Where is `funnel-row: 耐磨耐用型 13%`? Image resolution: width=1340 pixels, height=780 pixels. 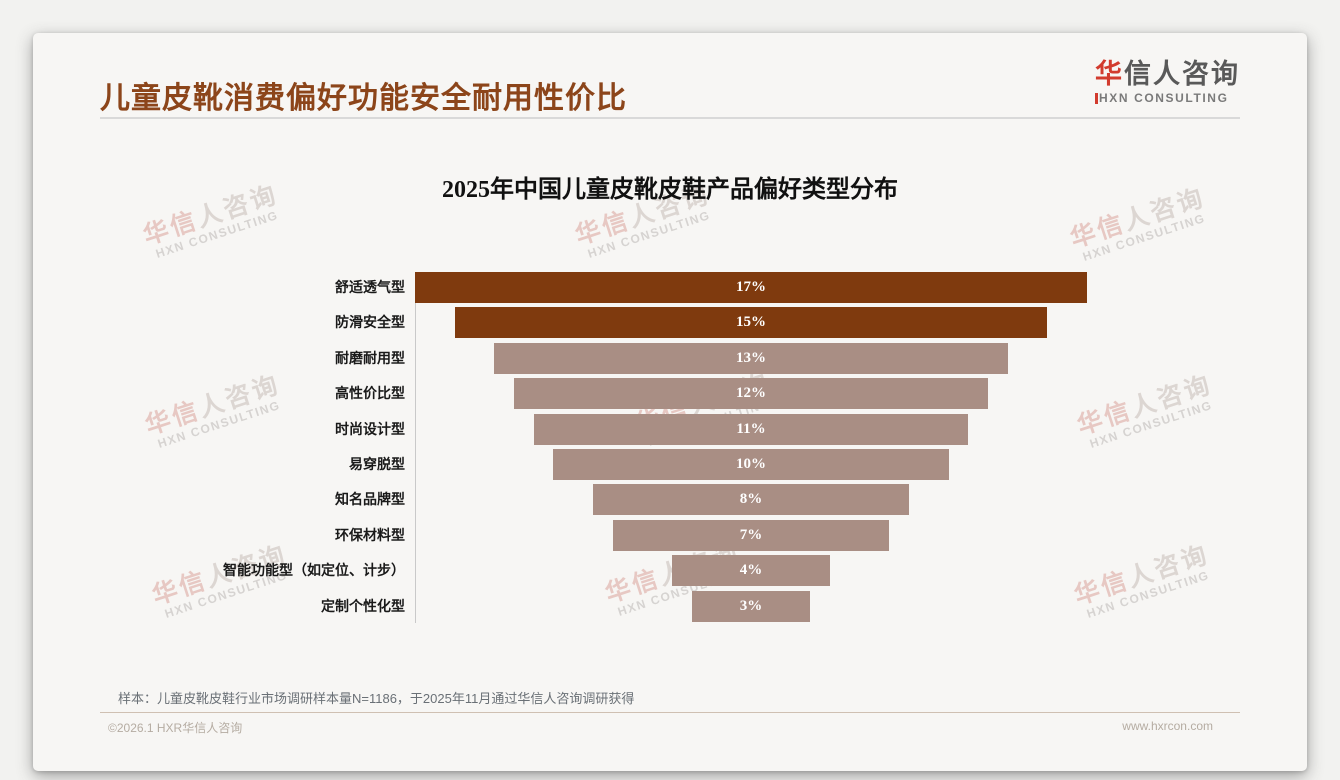 funnel-row: 耐磨耐用型 13% is located at coordinates (593, 358).